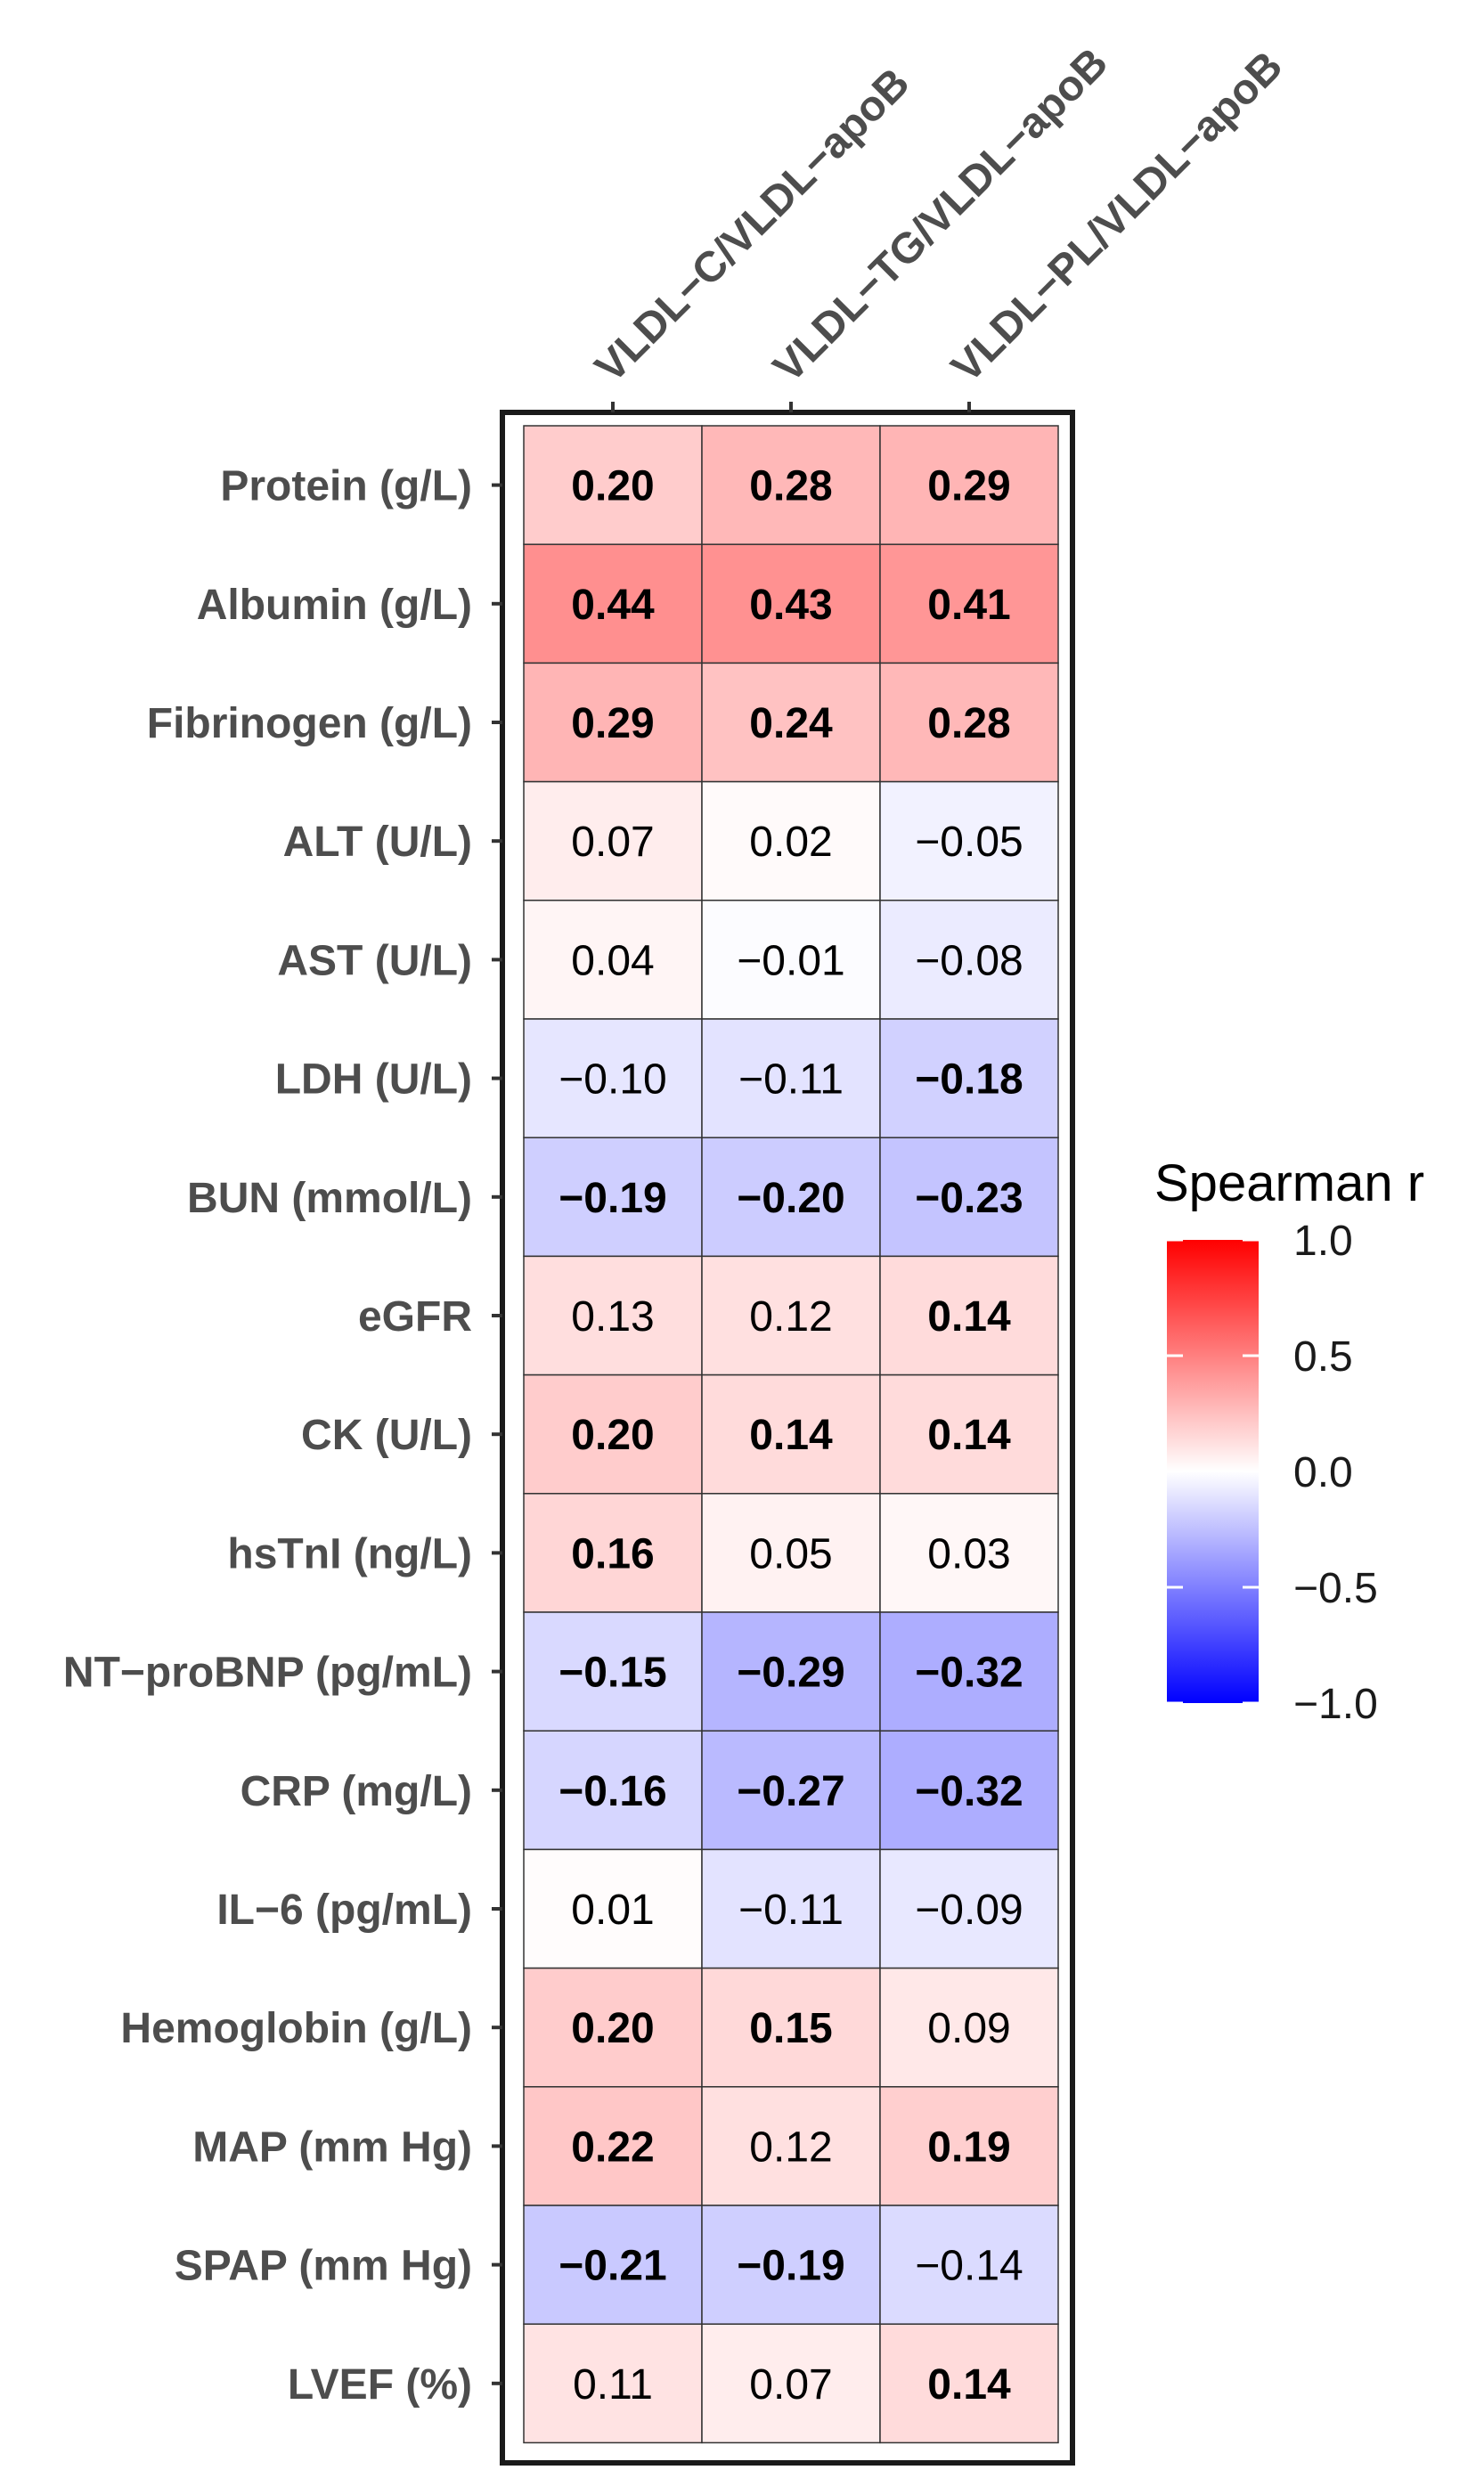  What do you see at coordinates (344, 1910) in the screenshot?
I see `row-label: IL−6 (pg/mL)` at bounding box center [344, 1910].